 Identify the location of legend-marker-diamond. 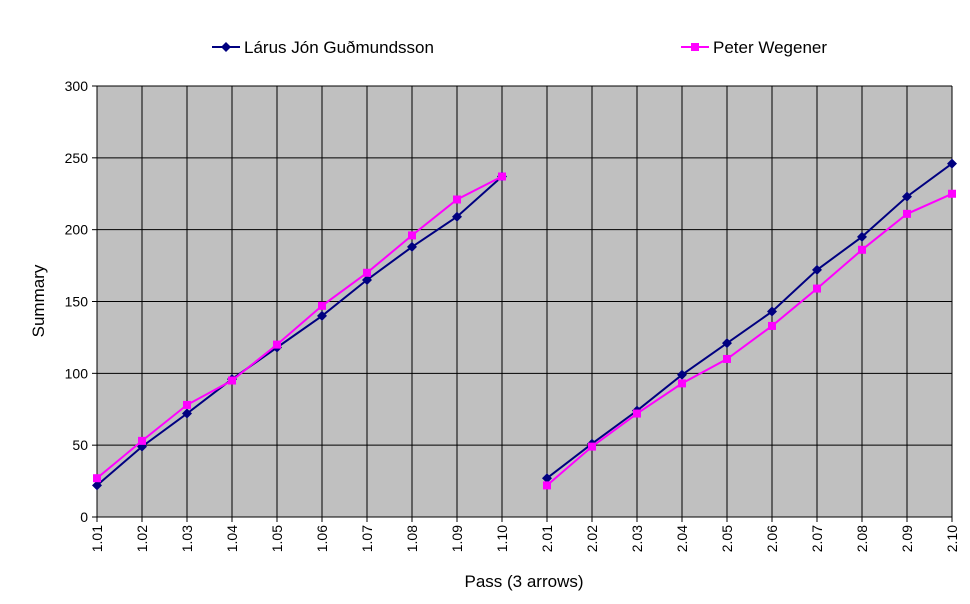
(226, 47).